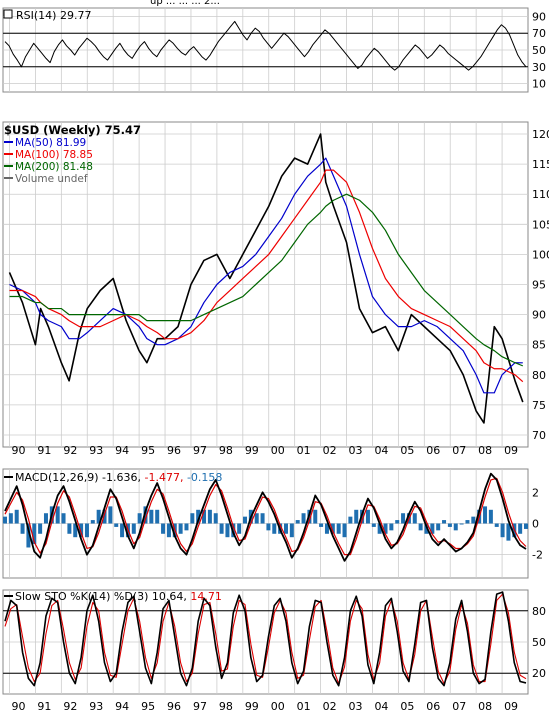 The image size is (549, 719). I want to click on sto-legend-value: 10.64,, so click(171, 596).